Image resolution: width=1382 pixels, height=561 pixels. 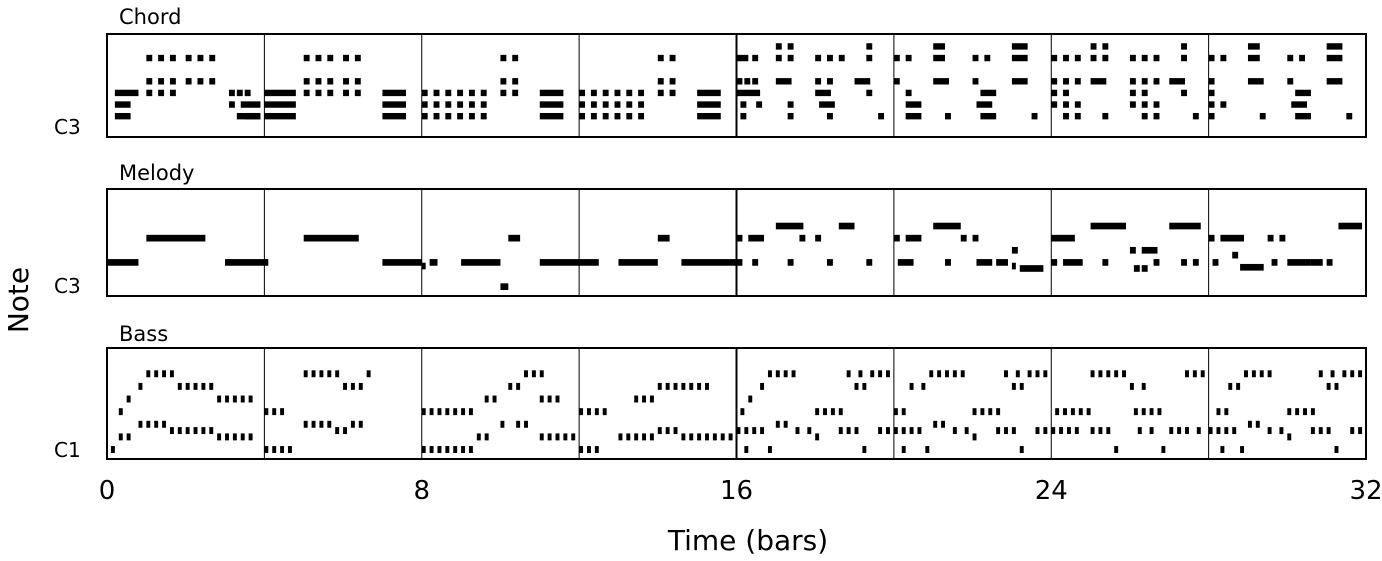 I want to click on grid-lines-bass, so click(x=736, y=403).